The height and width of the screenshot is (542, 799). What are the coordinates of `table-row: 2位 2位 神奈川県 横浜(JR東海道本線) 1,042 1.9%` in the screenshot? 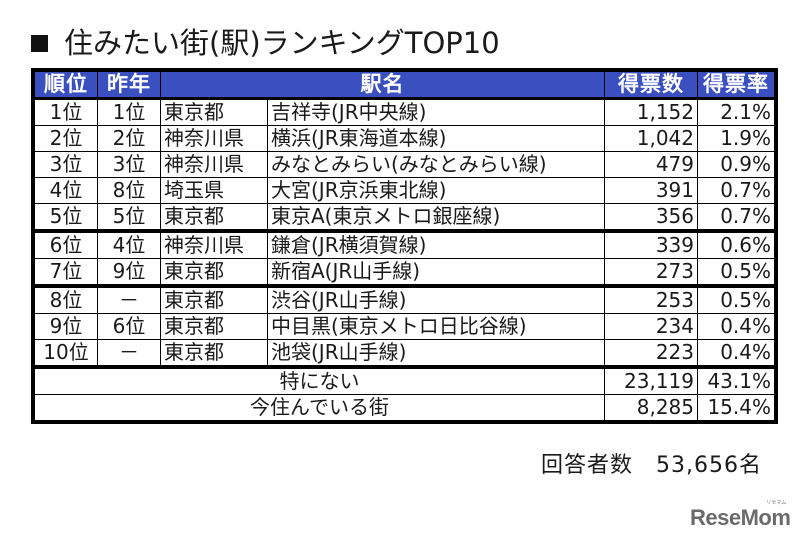 It's located at (404, 138).